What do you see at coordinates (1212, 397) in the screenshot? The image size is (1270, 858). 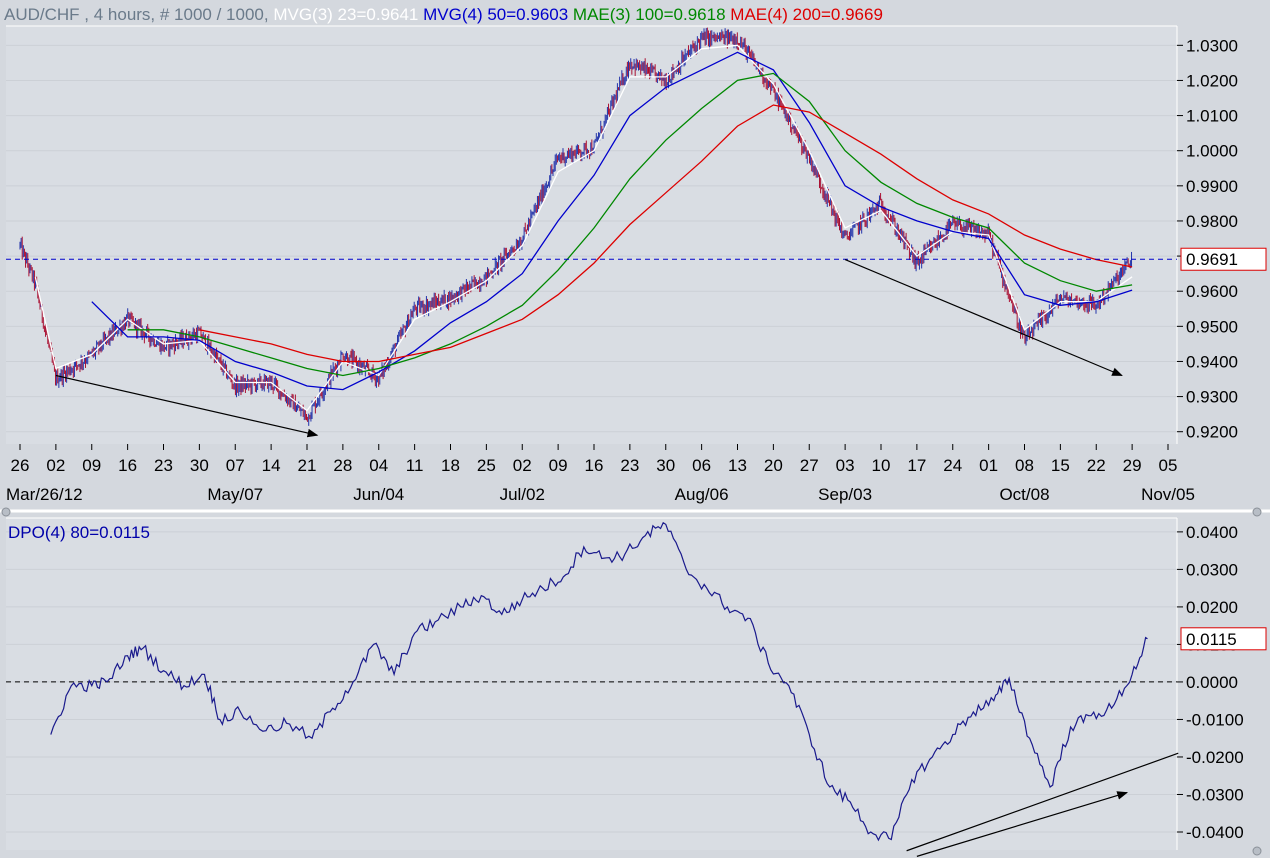 I see `price-tick-label: 0.9300` at bounding box center [1212, 397].